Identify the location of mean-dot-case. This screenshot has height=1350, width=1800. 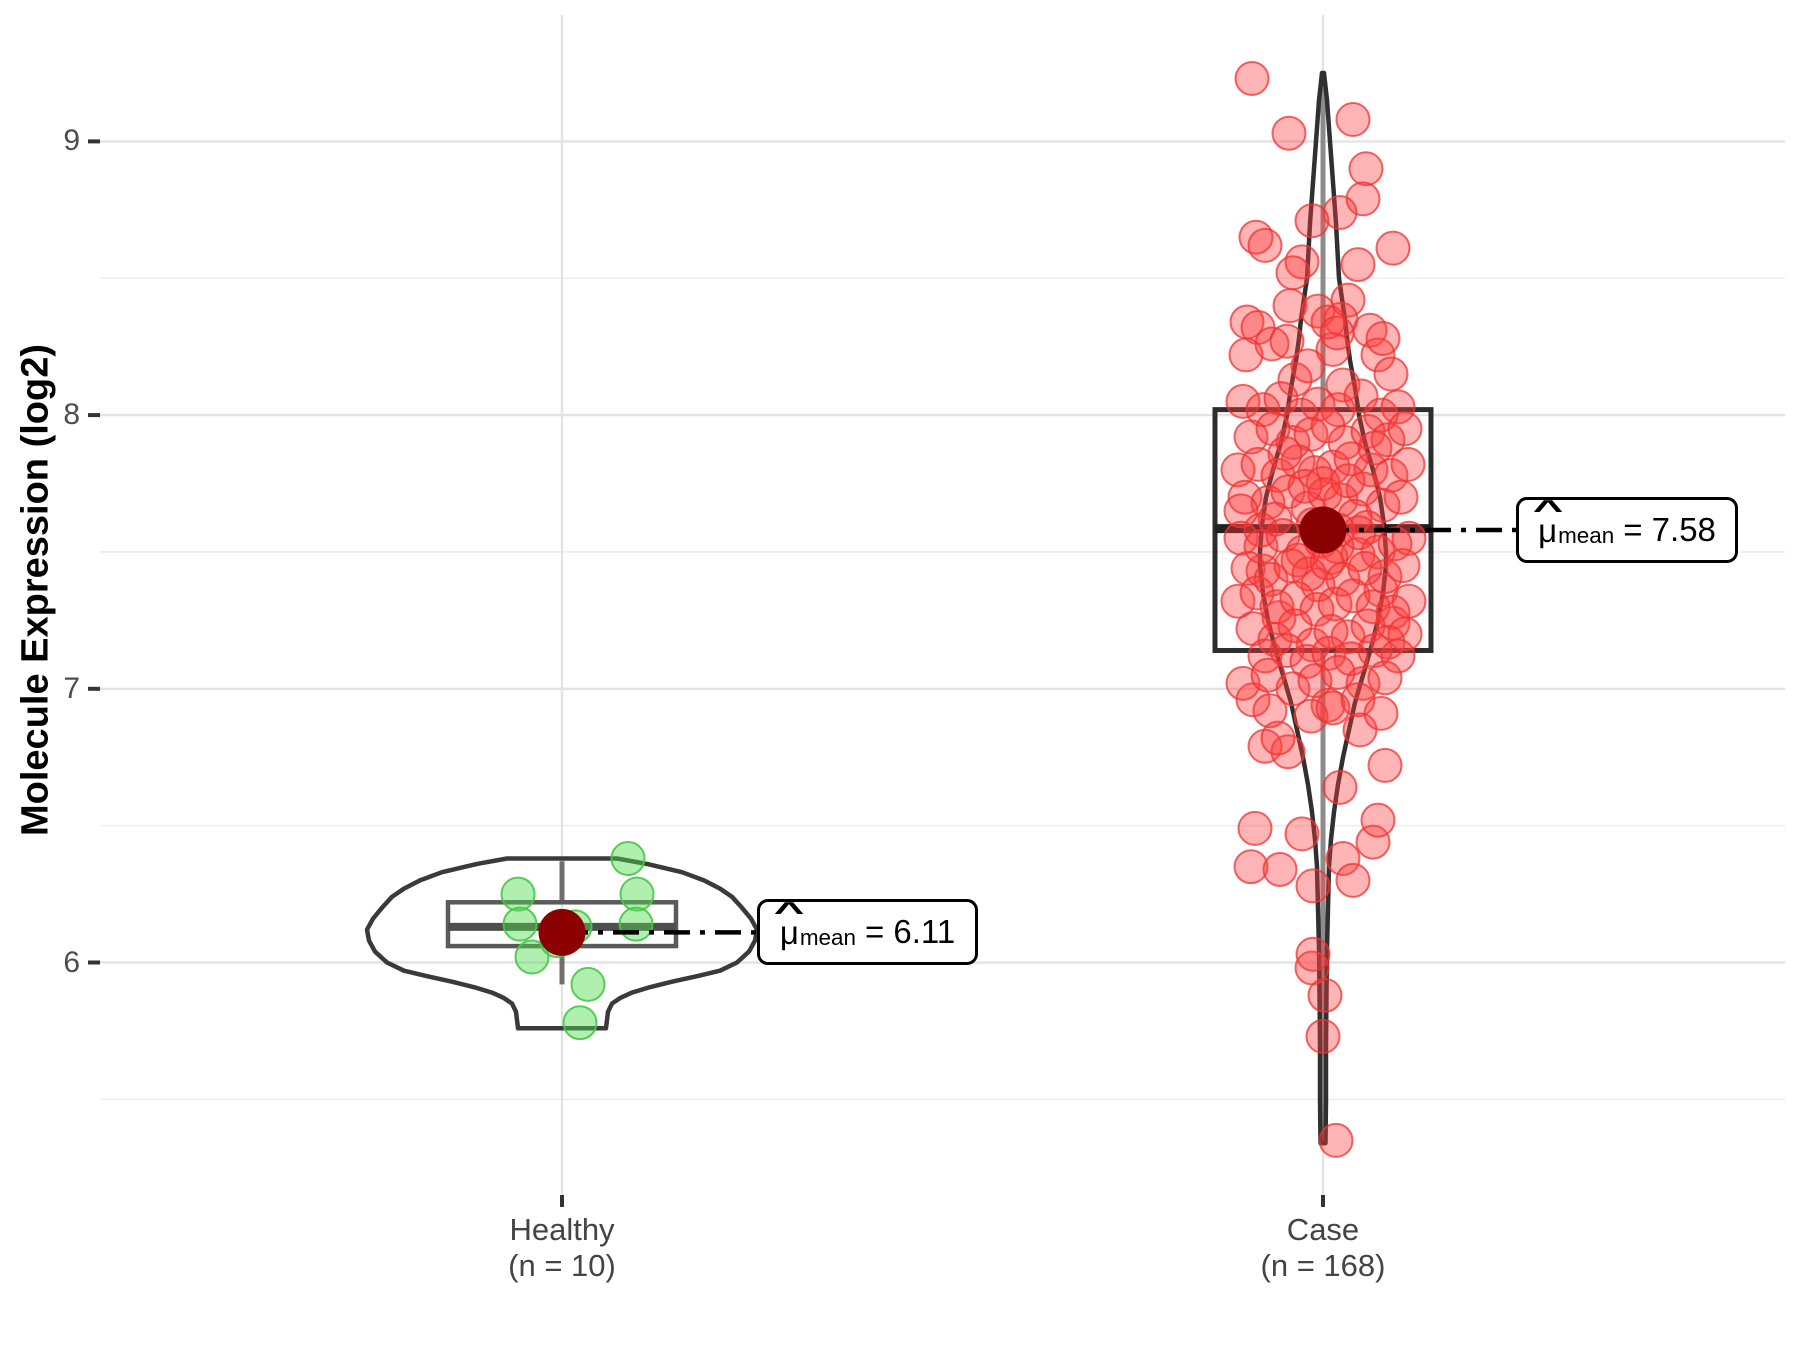
(1323, 530).